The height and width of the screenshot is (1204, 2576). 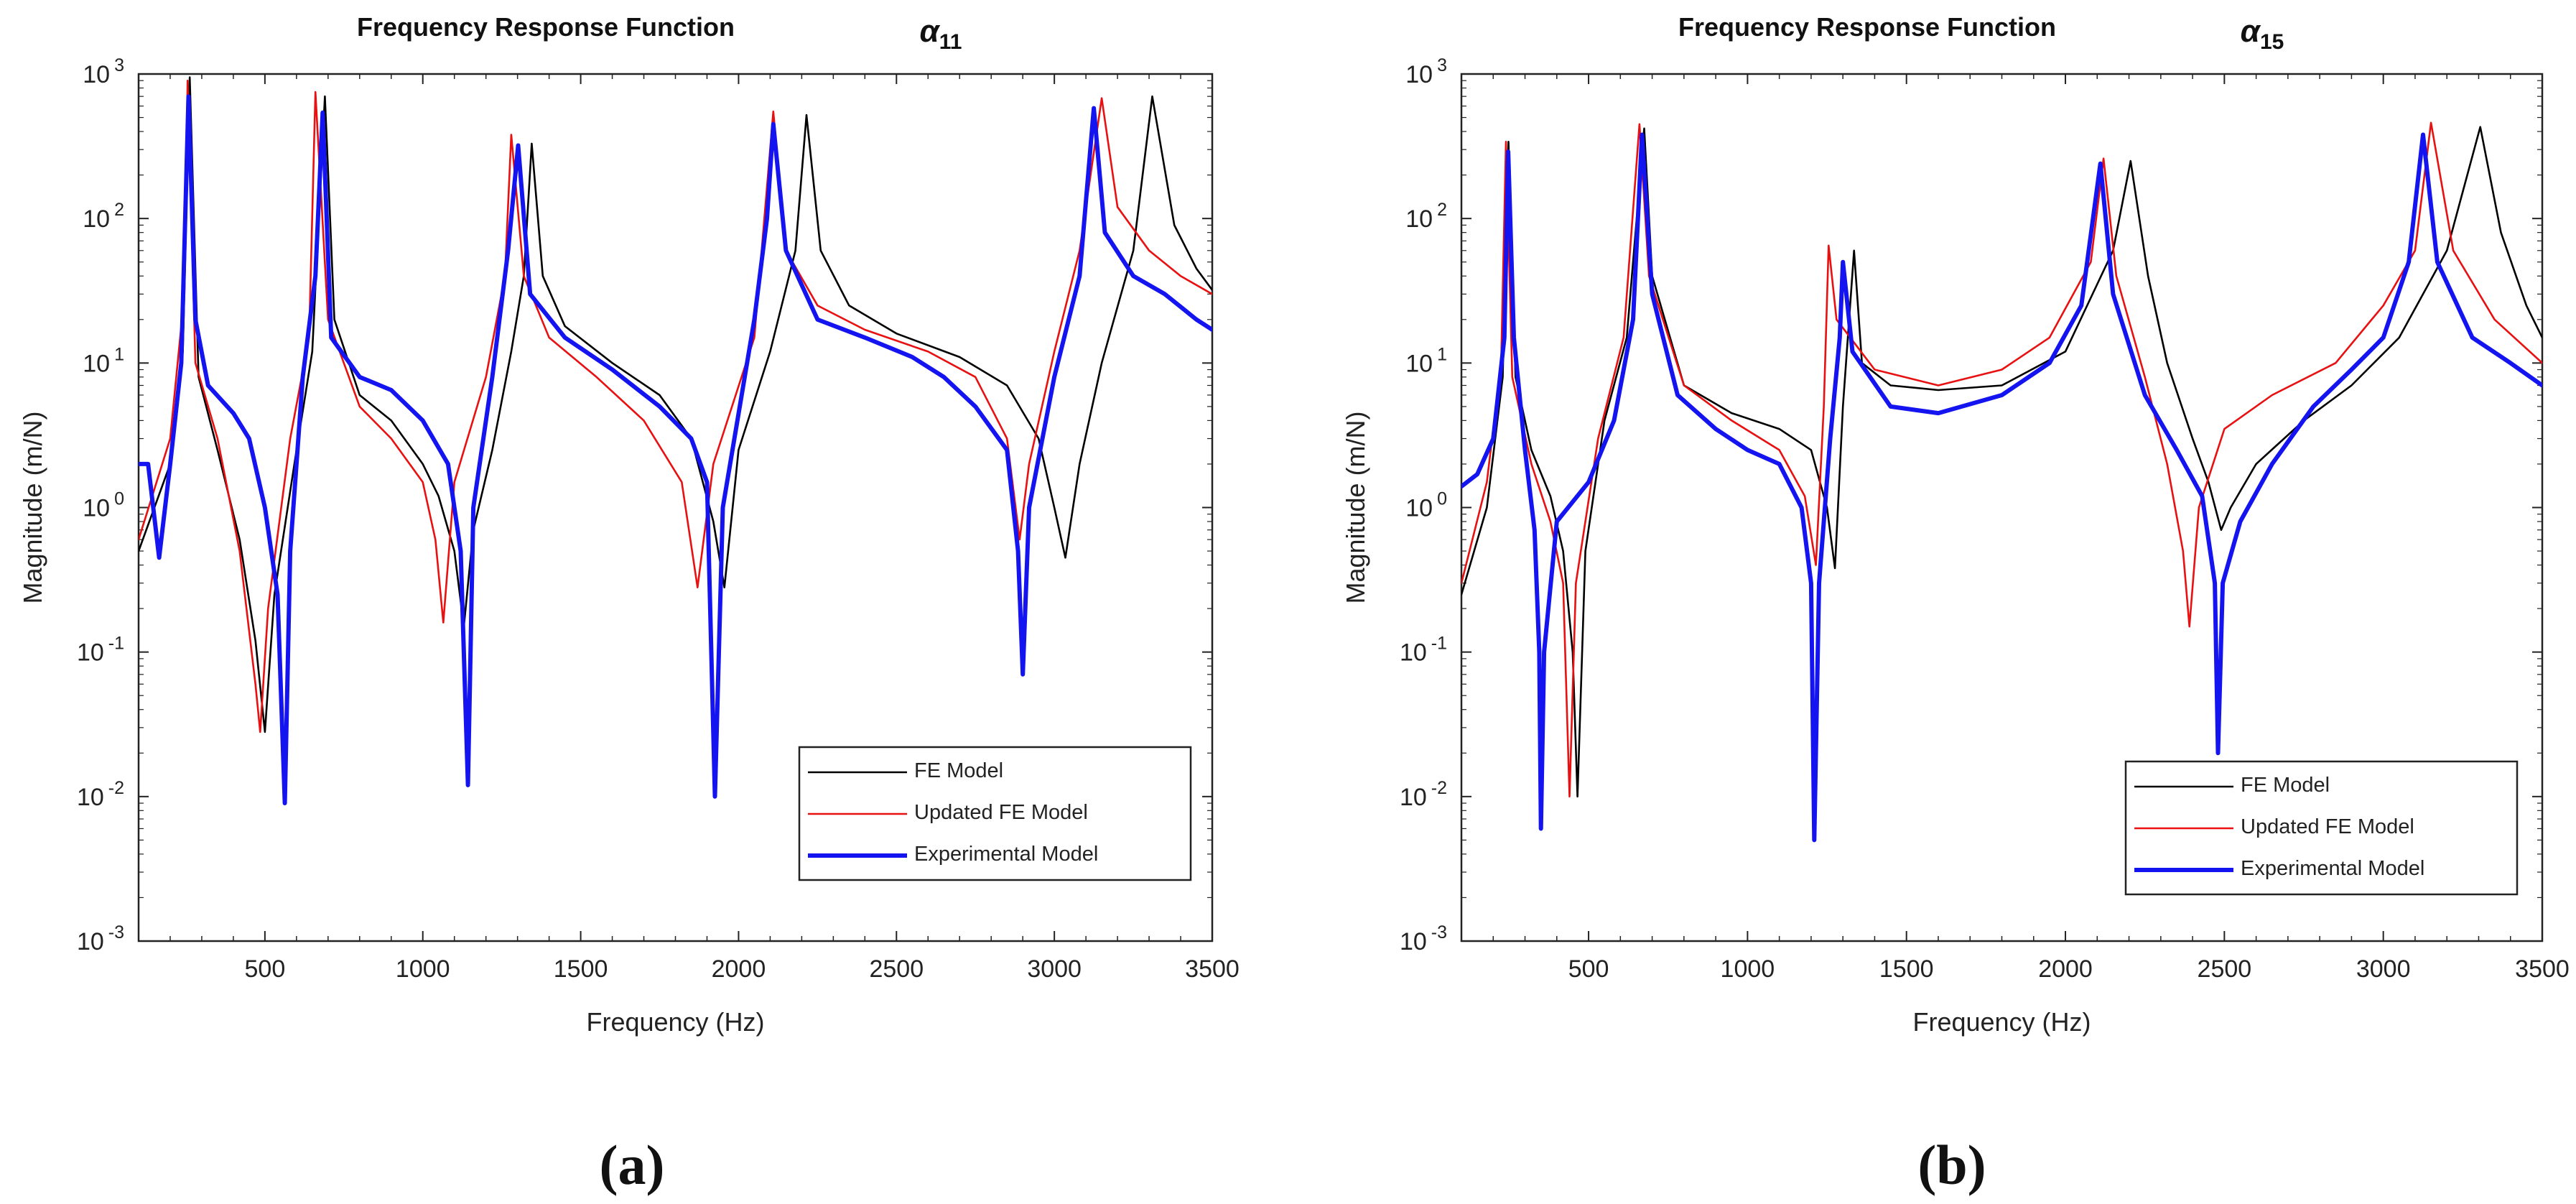 I want to click on panel-label: (b), so click(x=1951, y=1165).